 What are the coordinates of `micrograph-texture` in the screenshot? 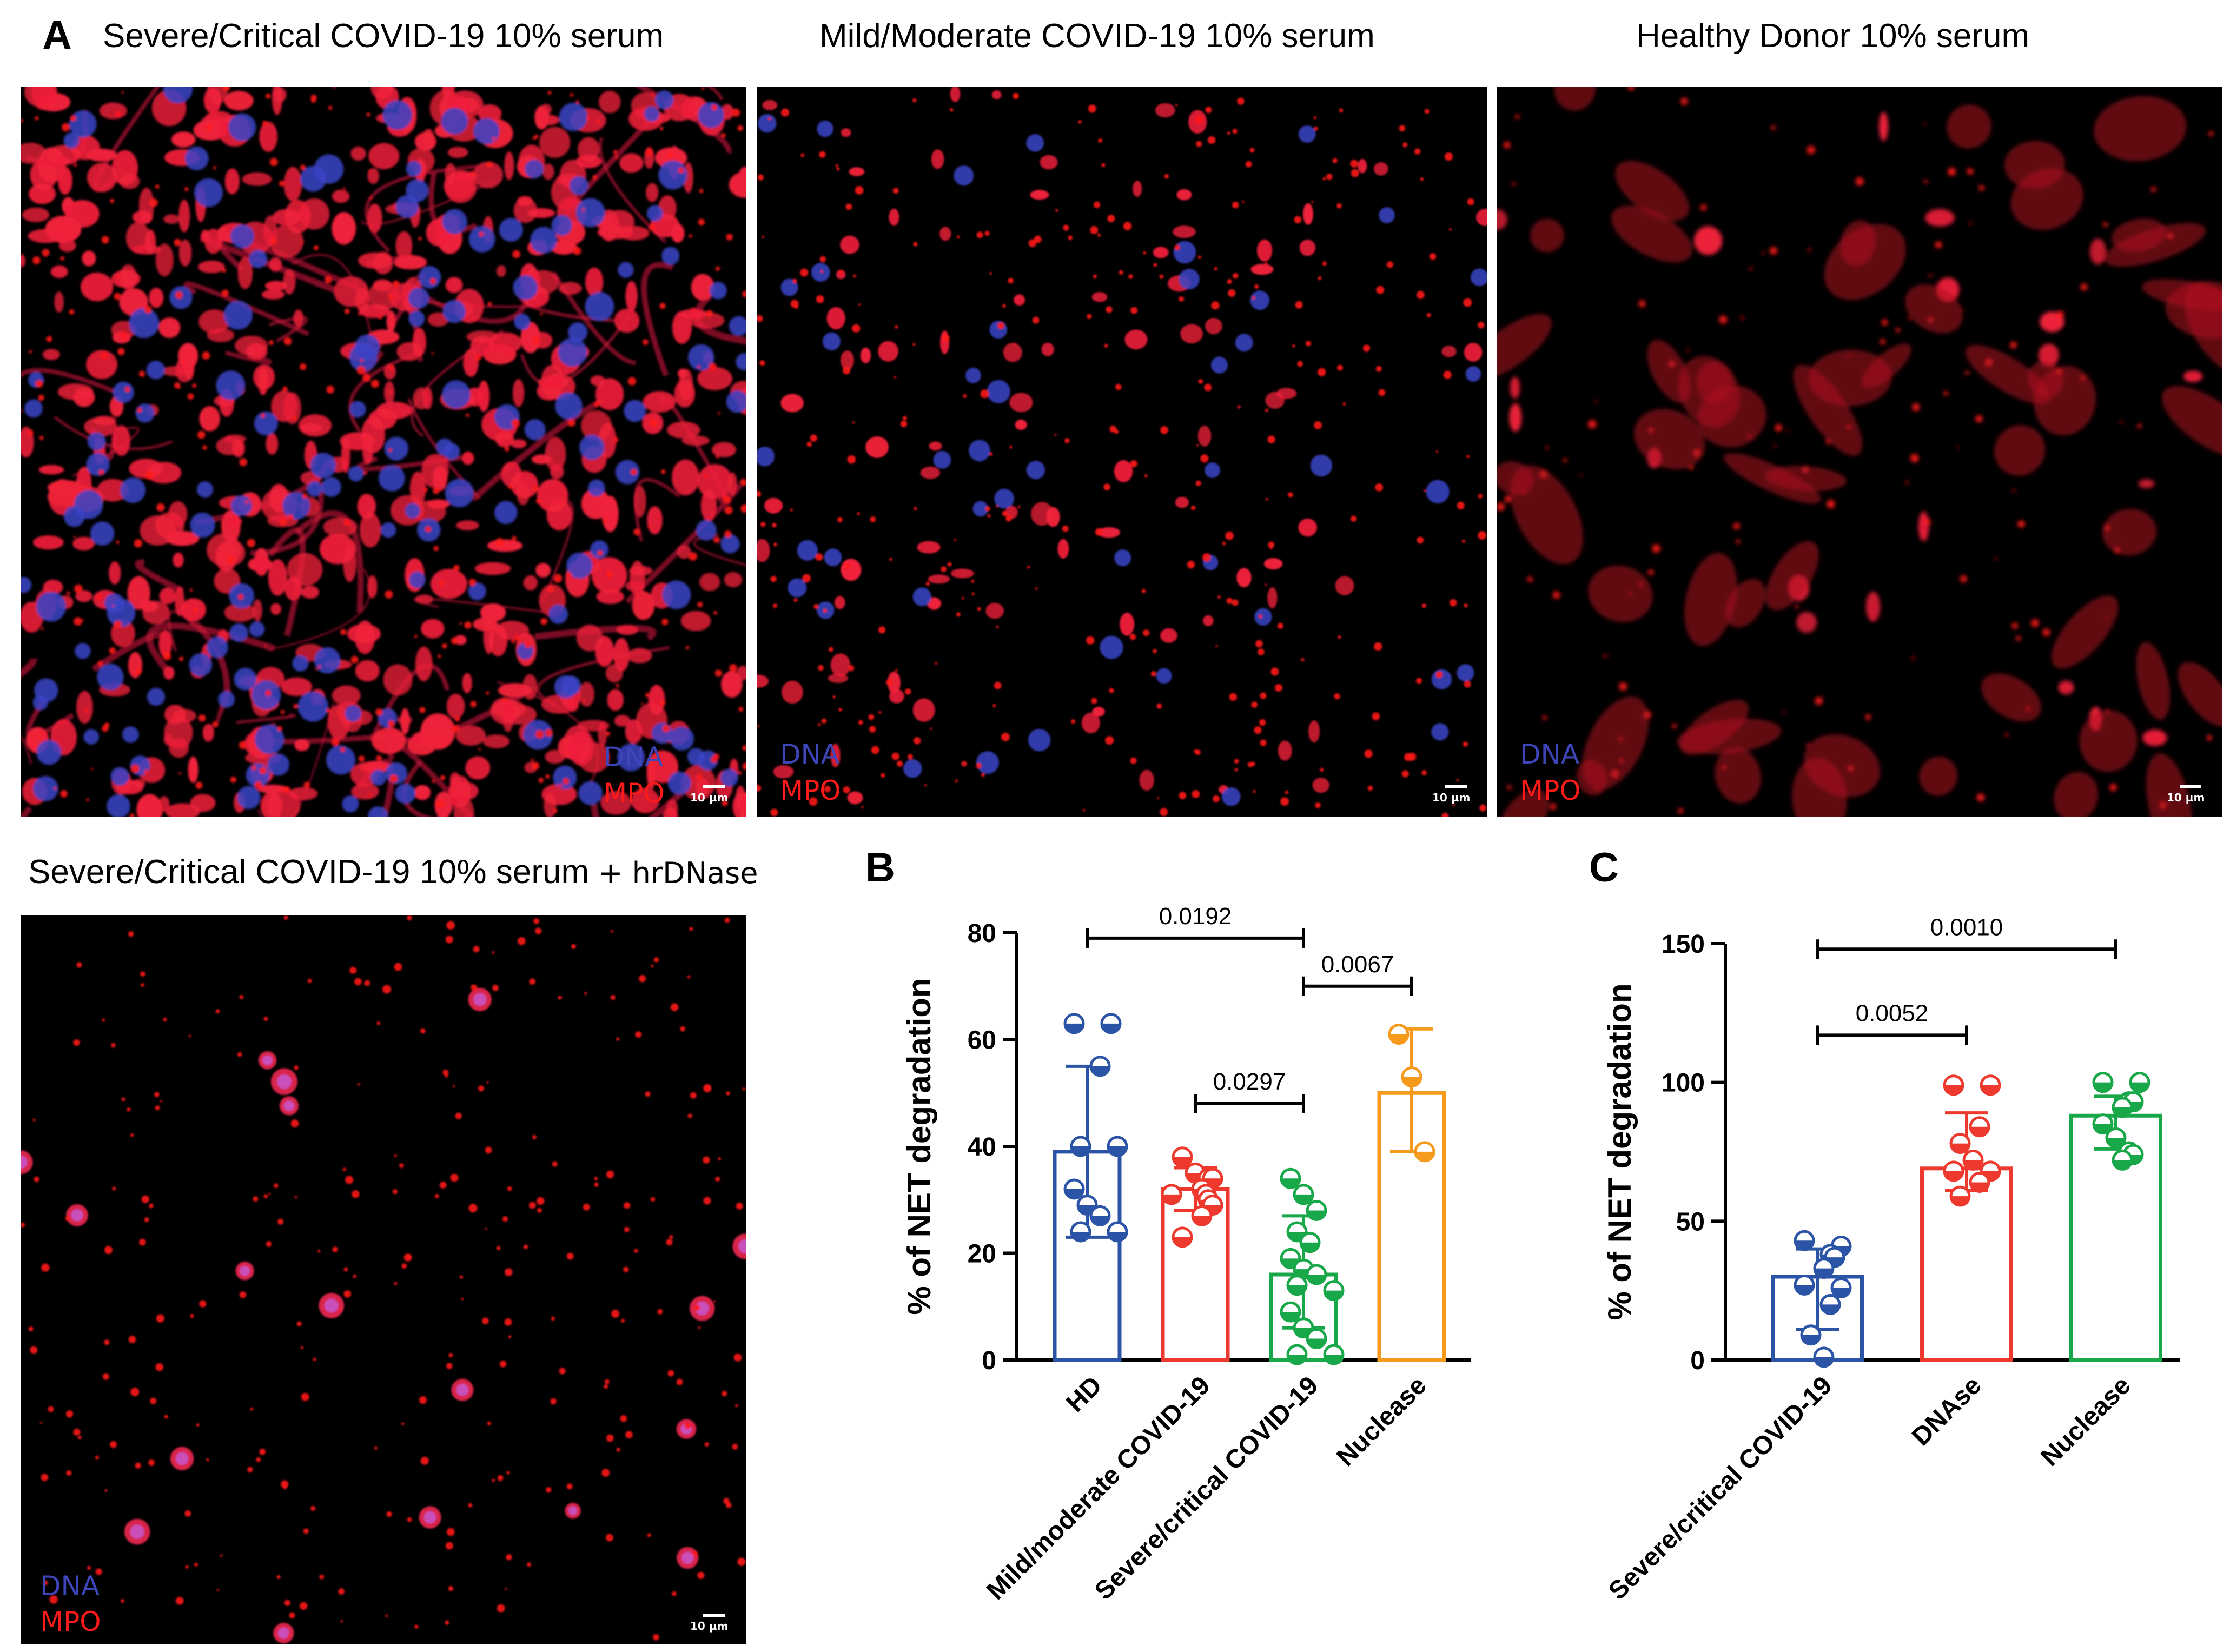 It's located at (1859, 452).